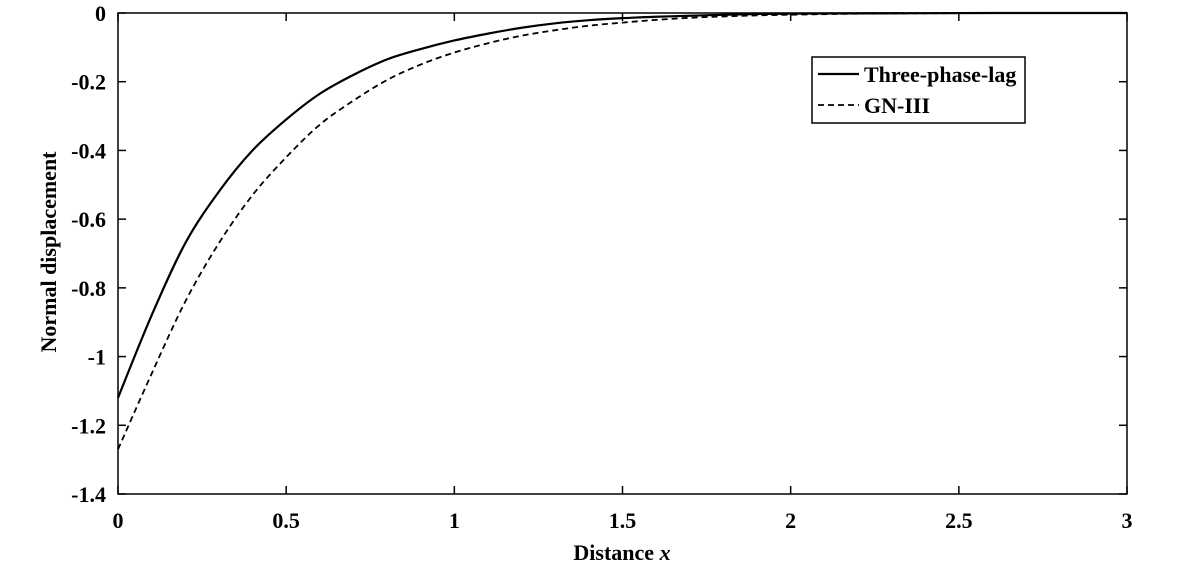 The height and width of the screenshot is (570, 1183). I want to click on y-tick-label: -0.8, so click(88, 288).